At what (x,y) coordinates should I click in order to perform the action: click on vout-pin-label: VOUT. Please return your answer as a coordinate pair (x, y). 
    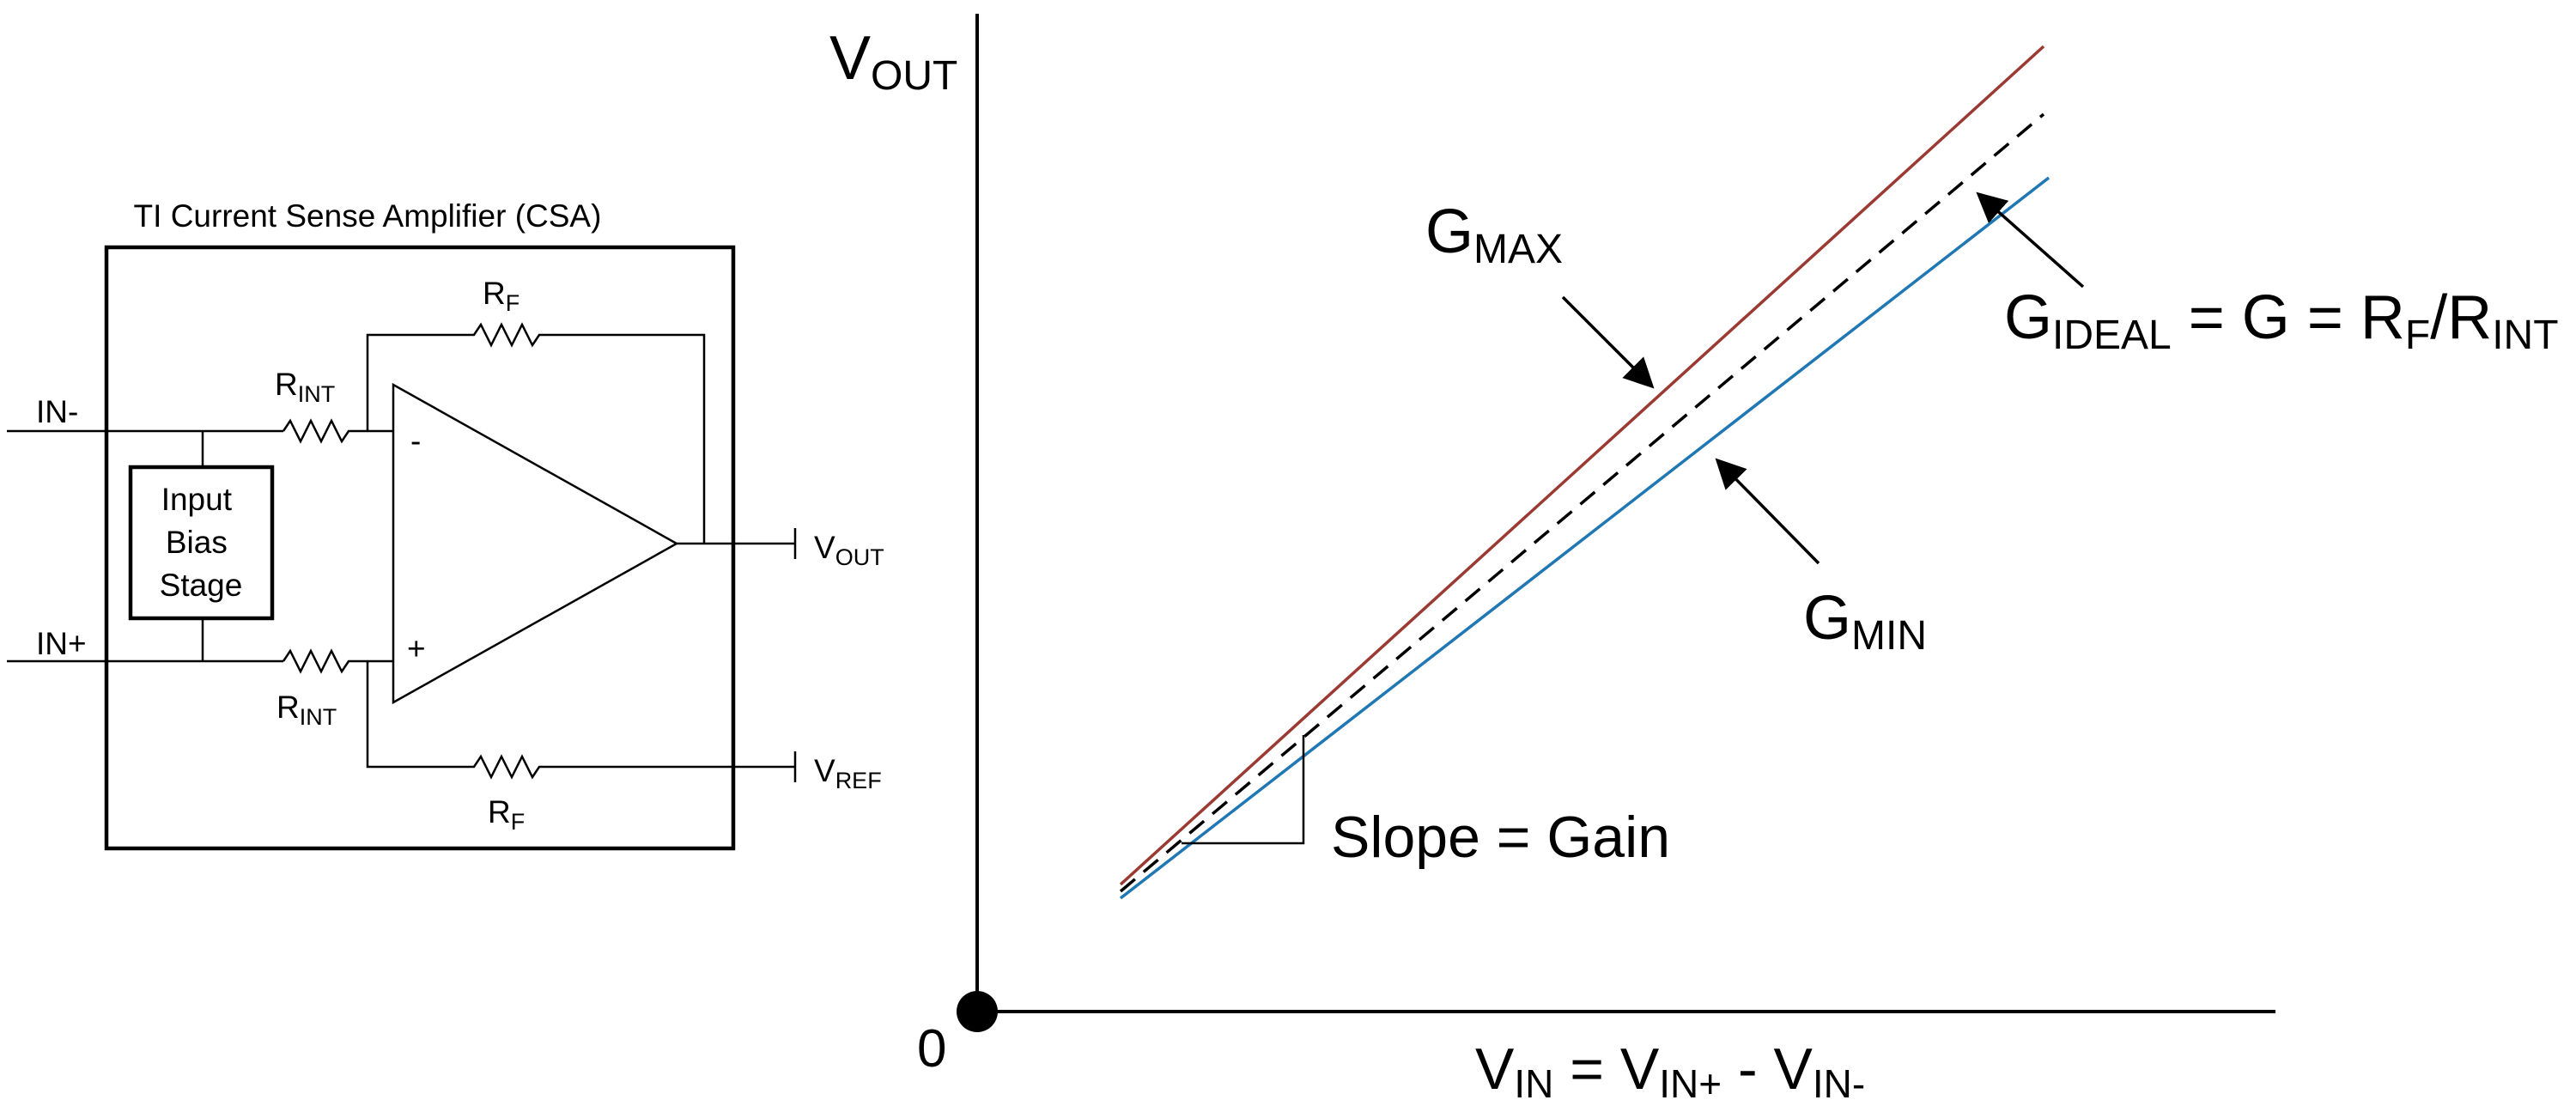
    Looking at the image, I should click on (849, 550).